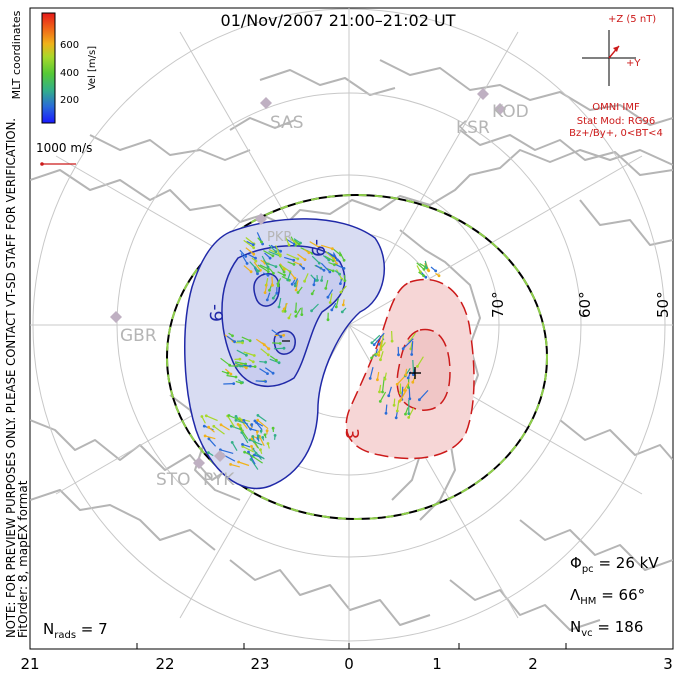 This screenshot has width=680, height=674. I want to click on stat-n-vc: Nvc = 186, so click(606, 628).